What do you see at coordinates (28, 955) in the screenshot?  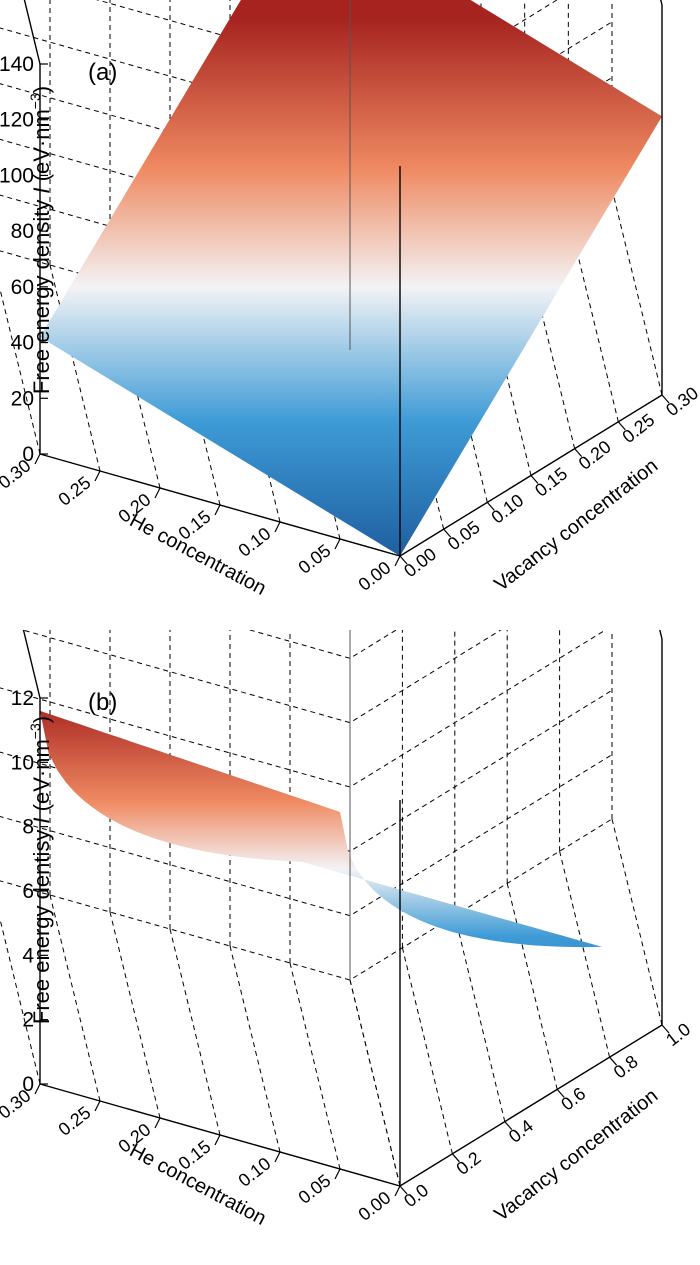 I see `z-tick-label: 4` at bounding box center [28, 955].